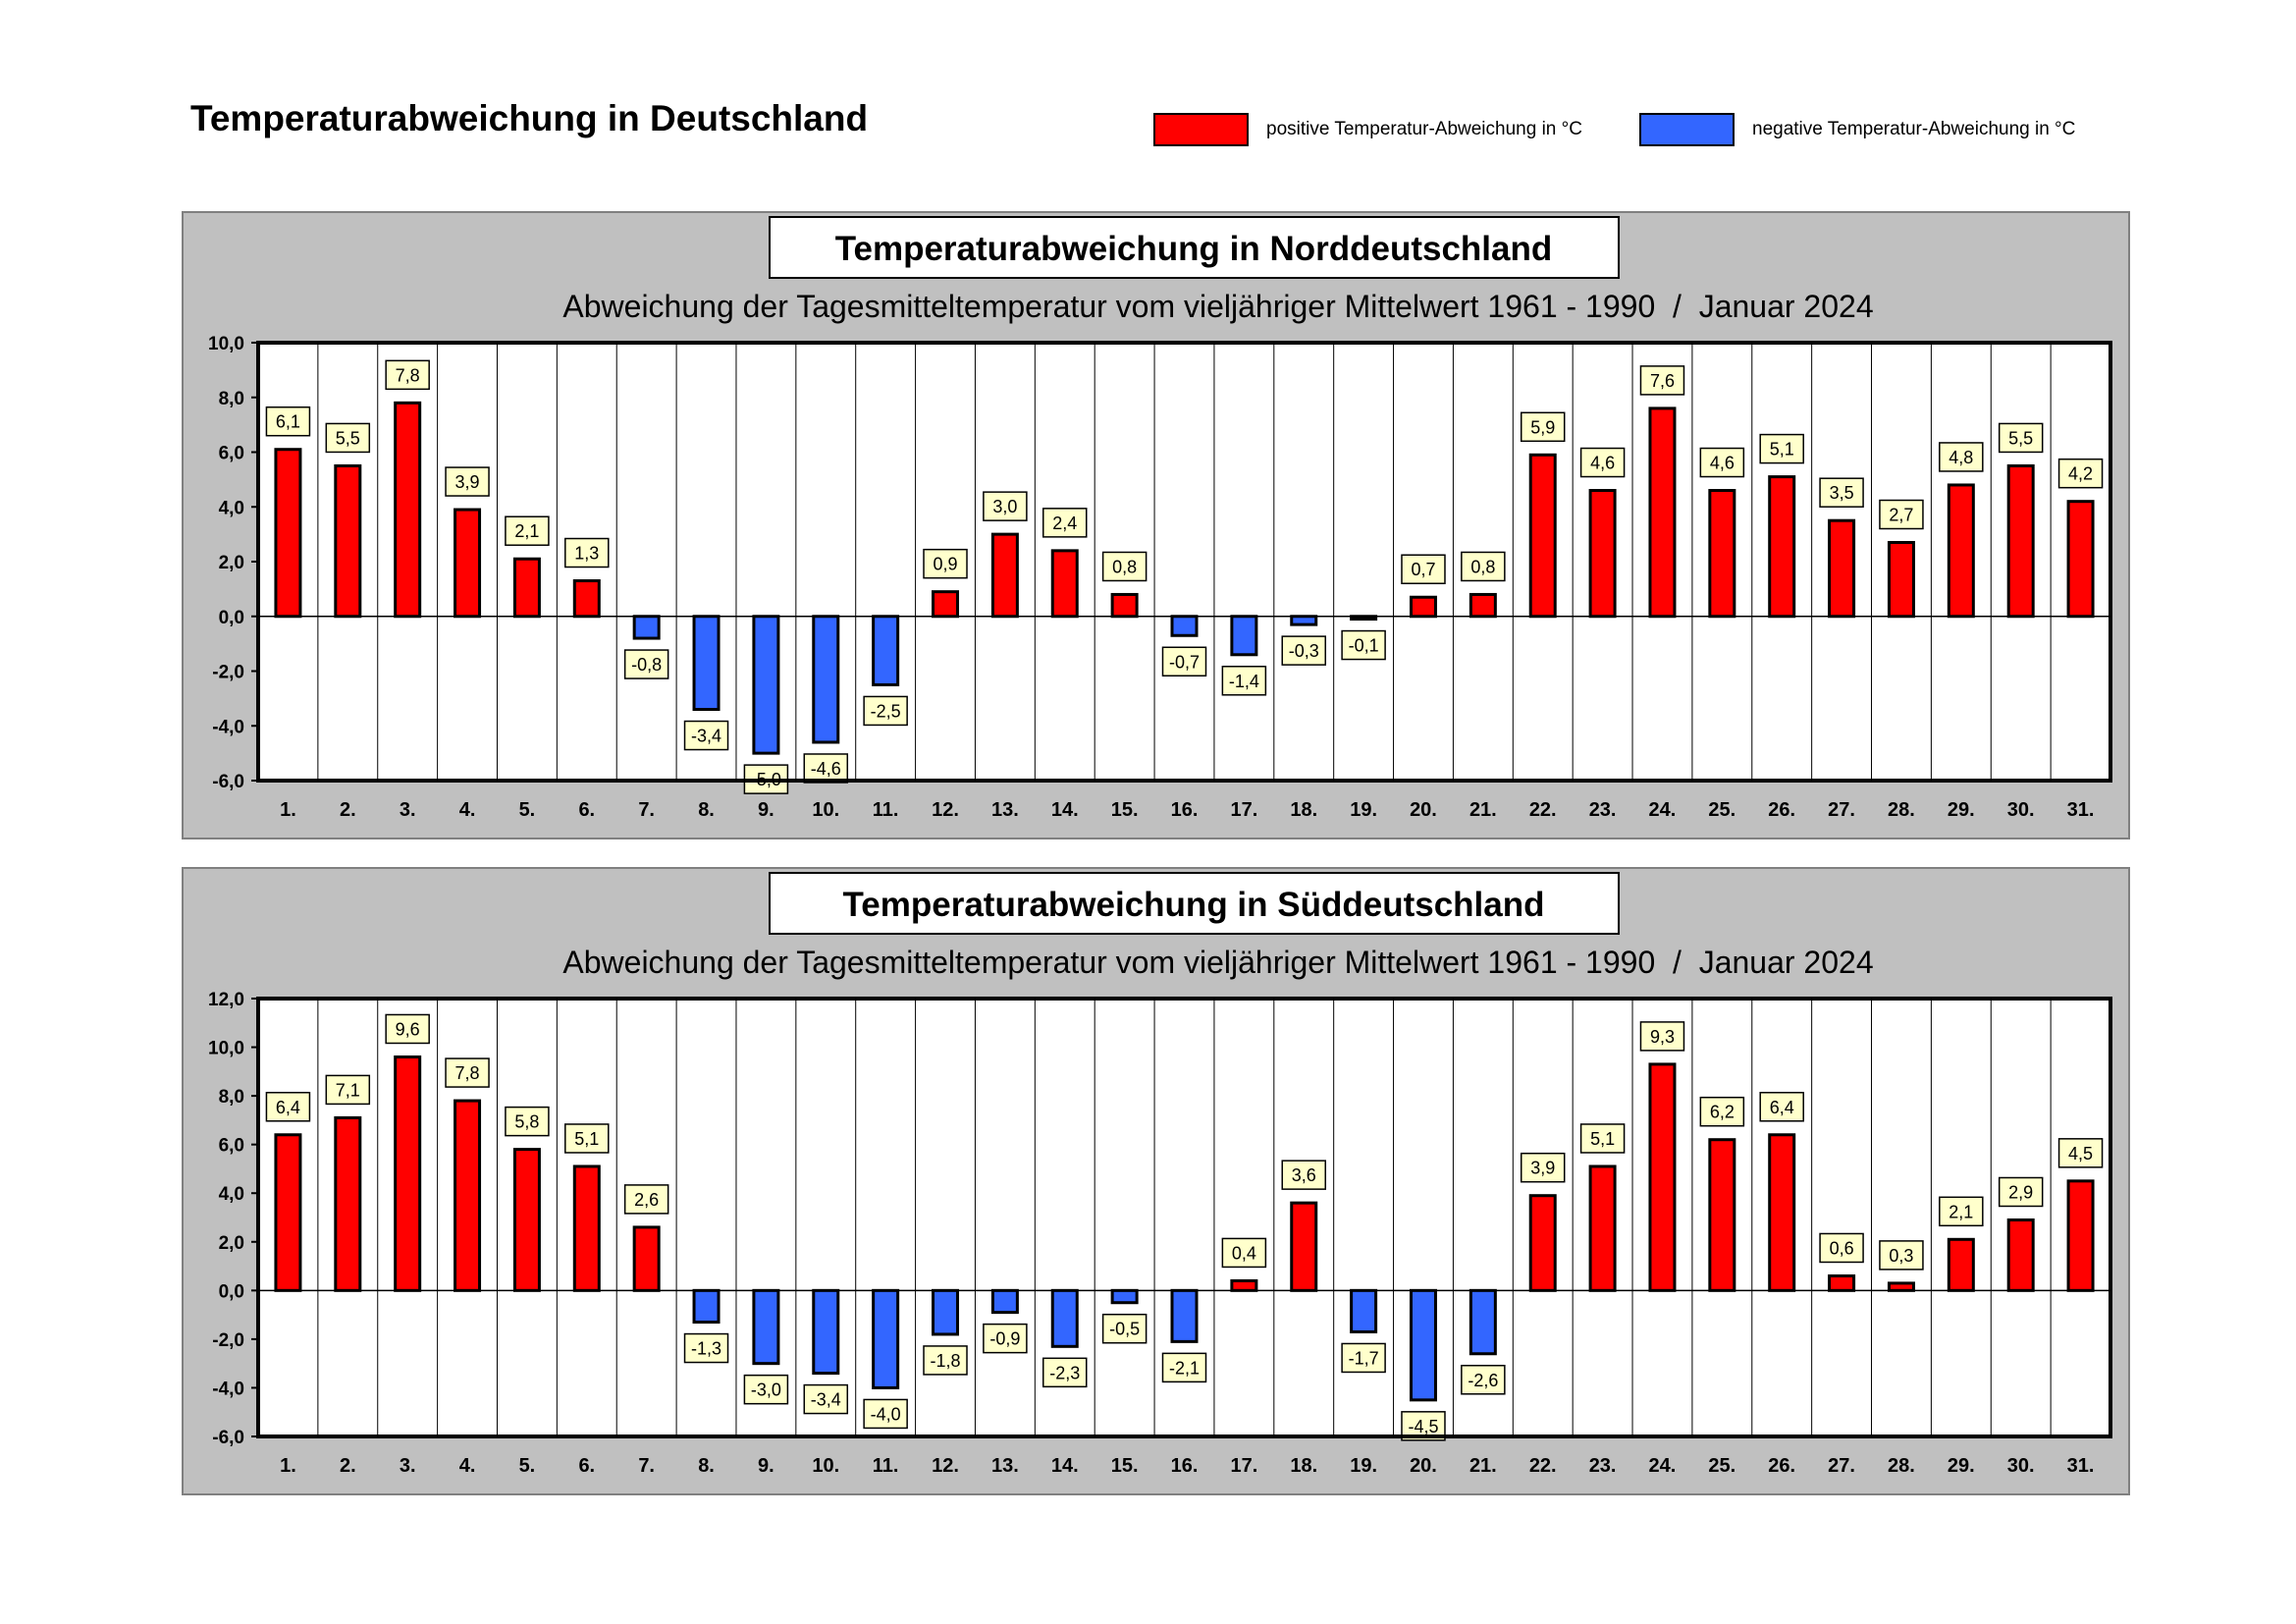 The image size is (2296, 1624). I want to click on x-tick-label: 5., so click(527, 810).